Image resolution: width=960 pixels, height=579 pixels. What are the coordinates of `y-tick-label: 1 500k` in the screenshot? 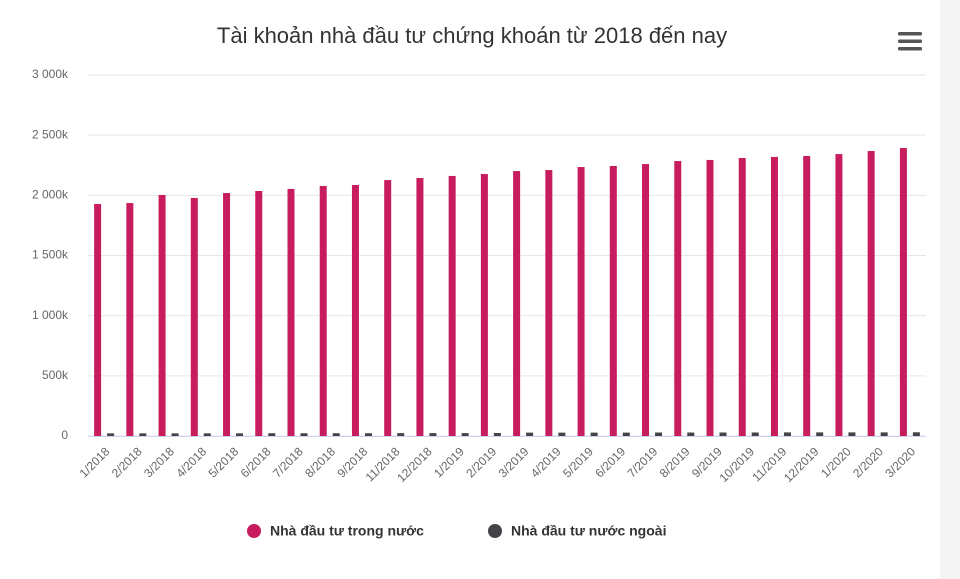 It's located at (50, 255).